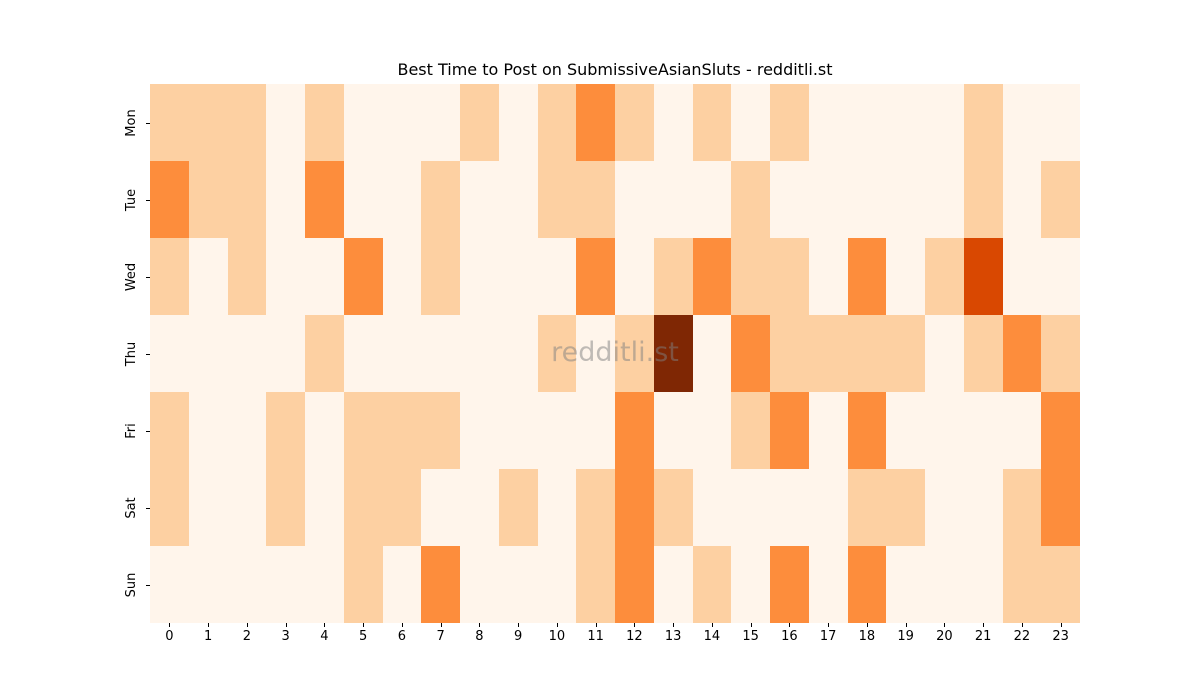 The width and height of the screenshot is (1200, 700). What do you see at coordinates (634, 636) in the screenshot?
I see `x-tick-label: 12` at bounding box center [634, 636].